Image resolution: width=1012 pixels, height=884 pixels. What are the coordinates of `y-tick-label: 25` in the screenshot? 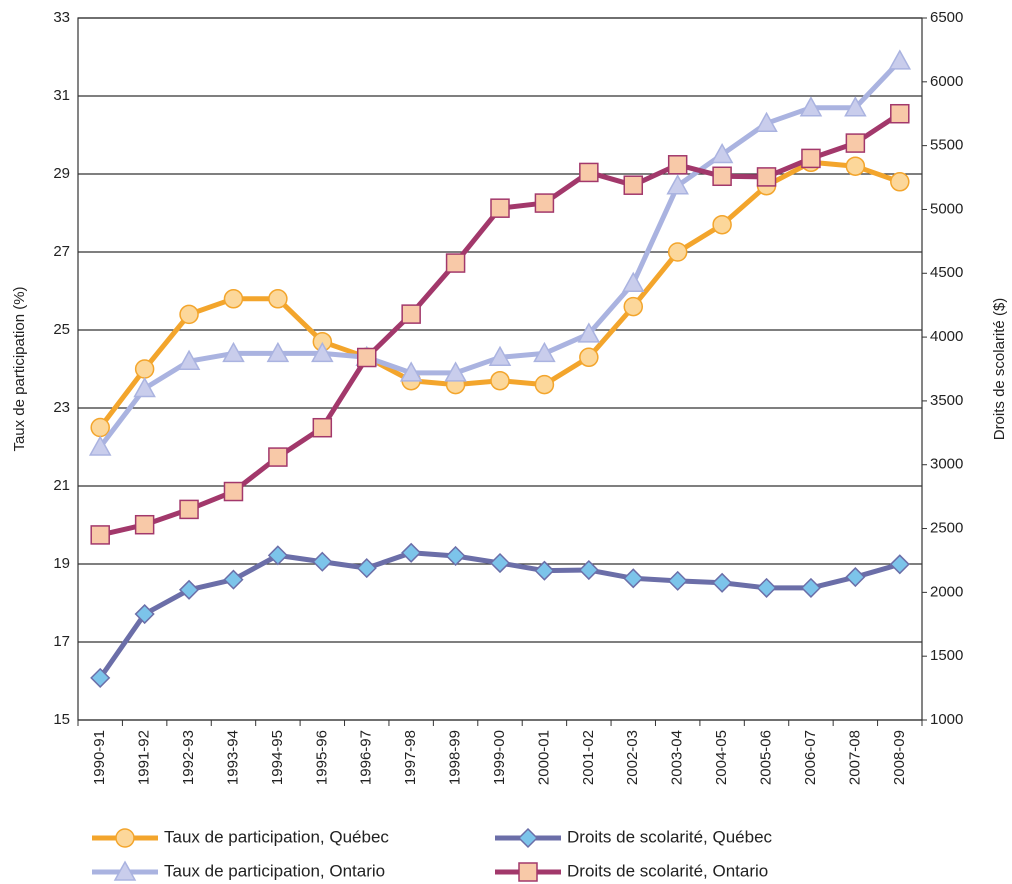 It's located at (61, 329).